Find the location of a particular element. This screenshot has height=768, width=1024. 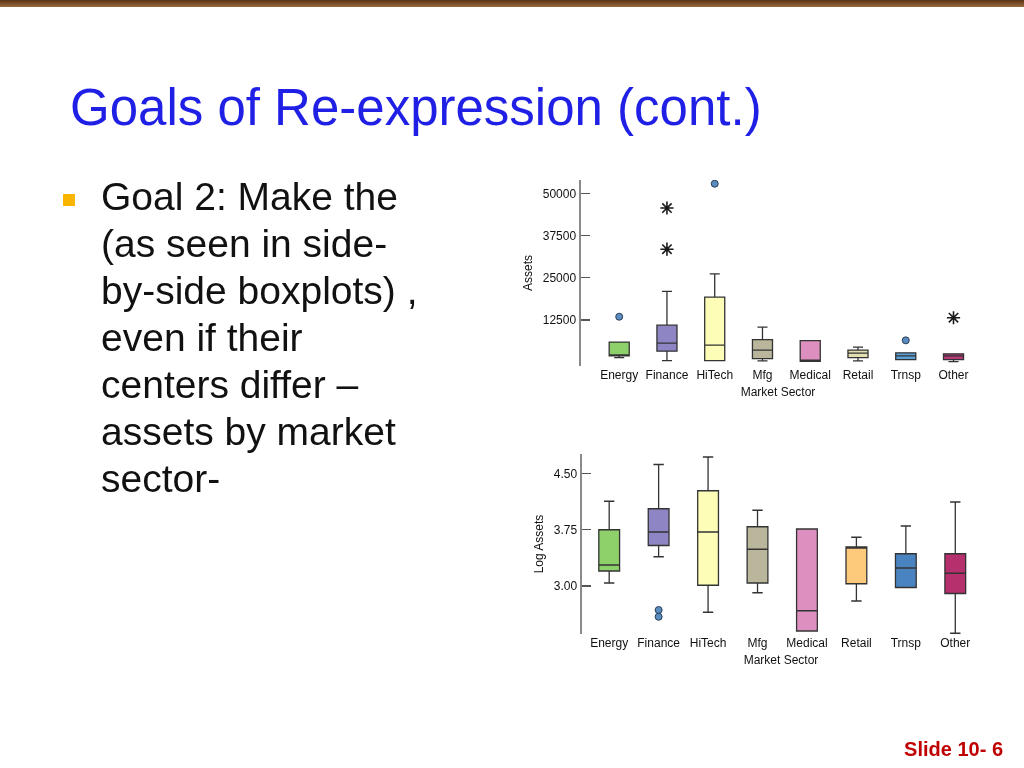

y-axis-title: Assets is located at coordinates (527, 273).